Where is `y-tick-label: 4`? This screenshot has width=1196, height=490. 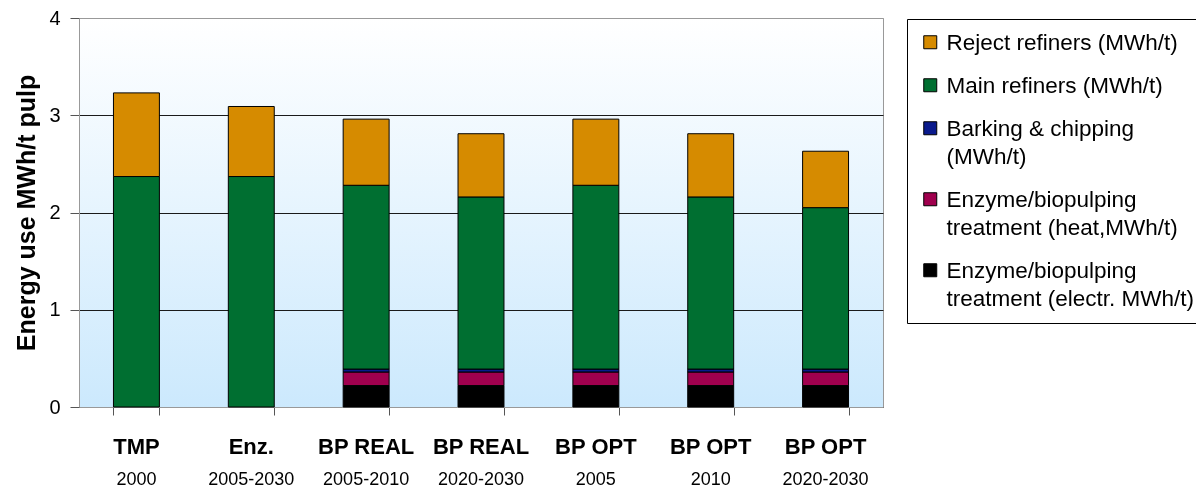
y-tick-label: 4 is located at coordinates (55, 17).